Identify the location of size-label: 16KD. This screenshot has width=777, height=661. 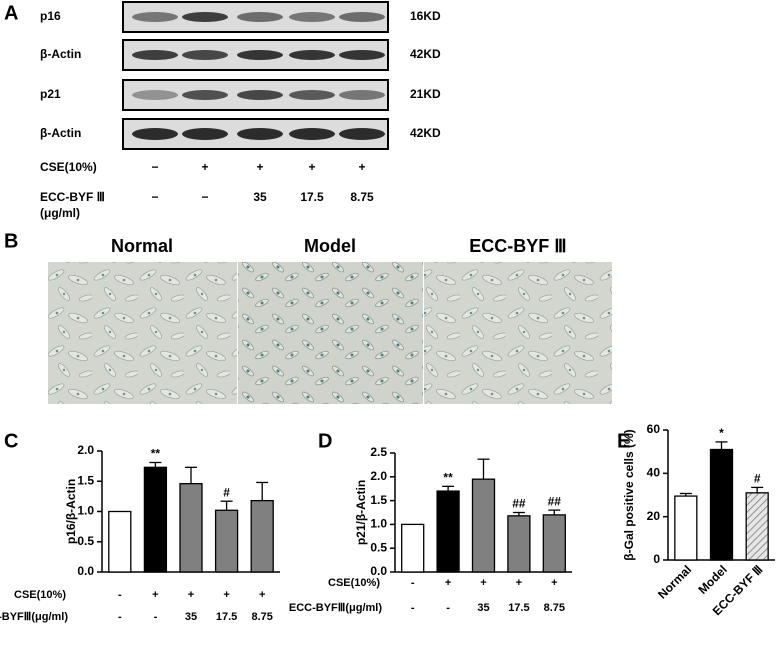
(425, 16).